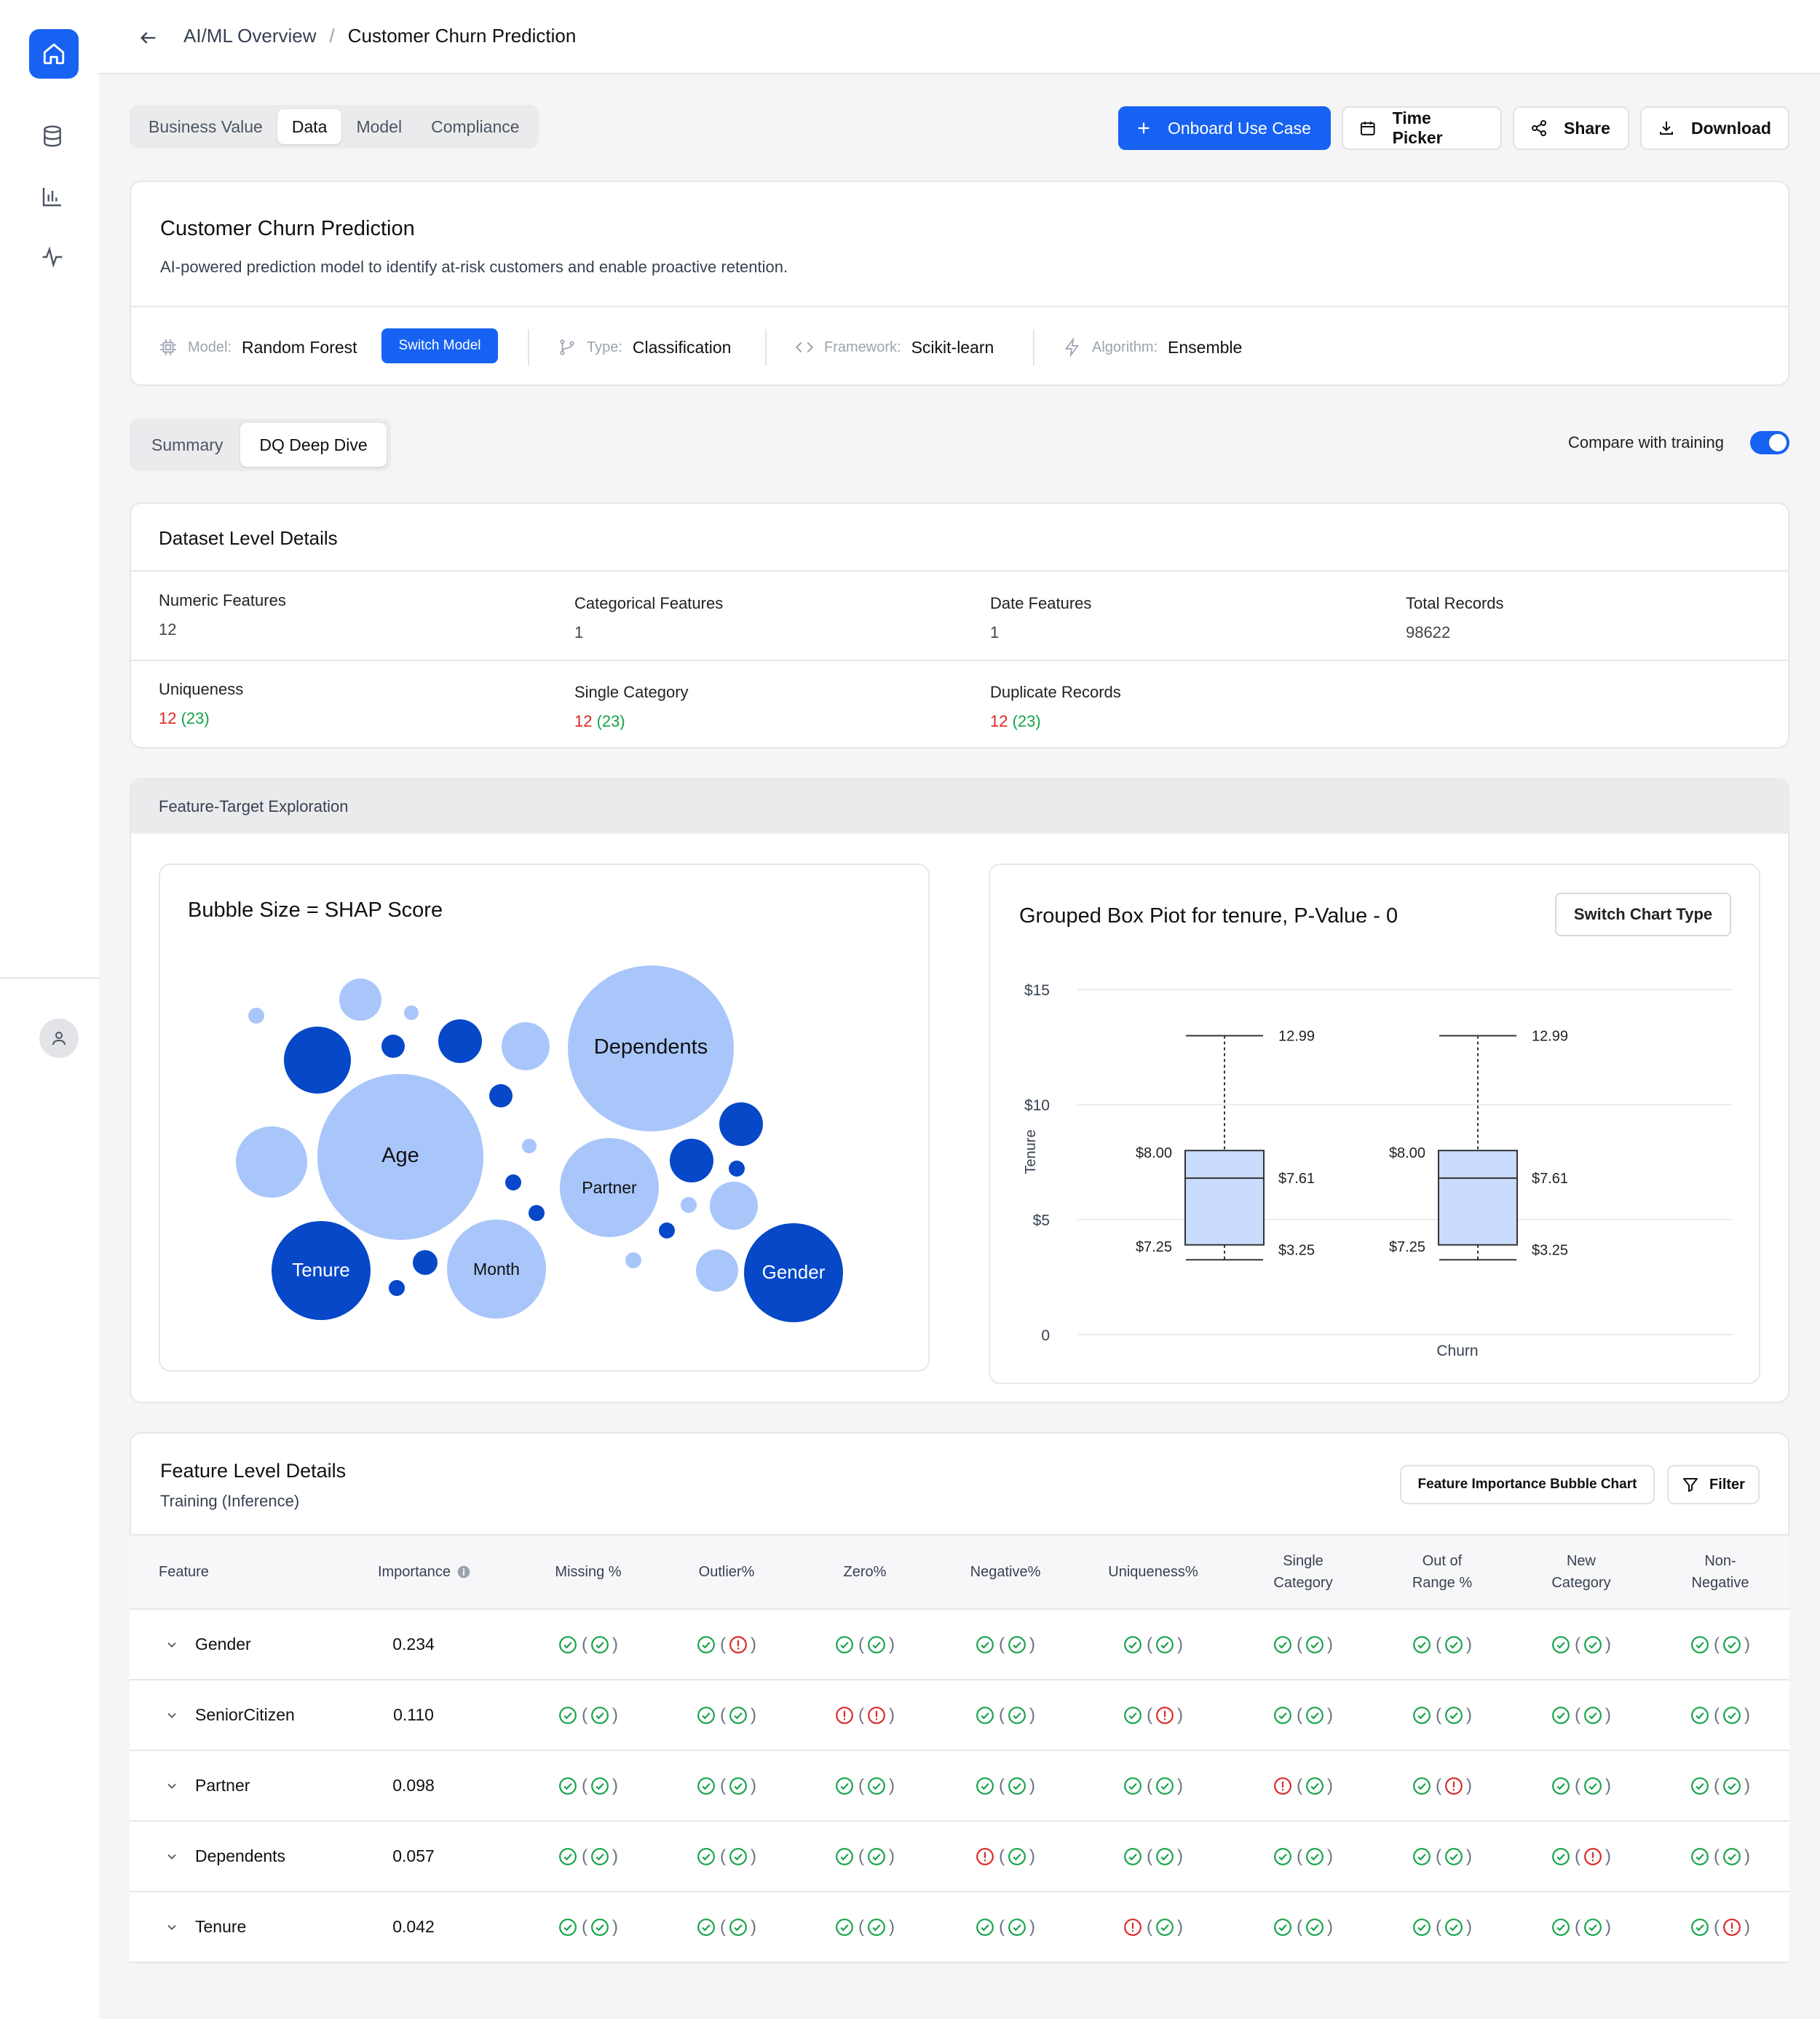 The width and height of the screenshot is (1820, 2019). I want to click on feature-importance: 0.234, so click(413, 1644).